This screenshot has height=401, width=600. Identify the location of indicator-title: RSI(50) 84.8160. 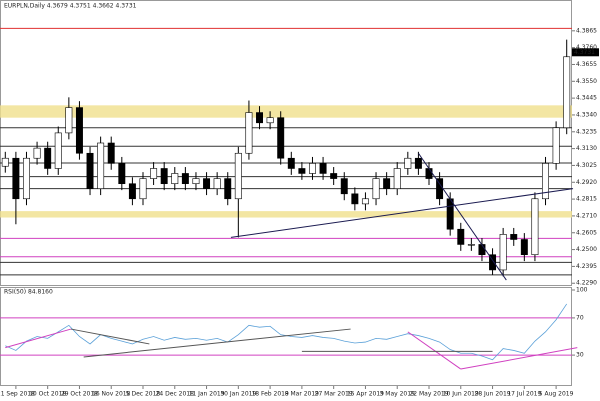
(28, 292).